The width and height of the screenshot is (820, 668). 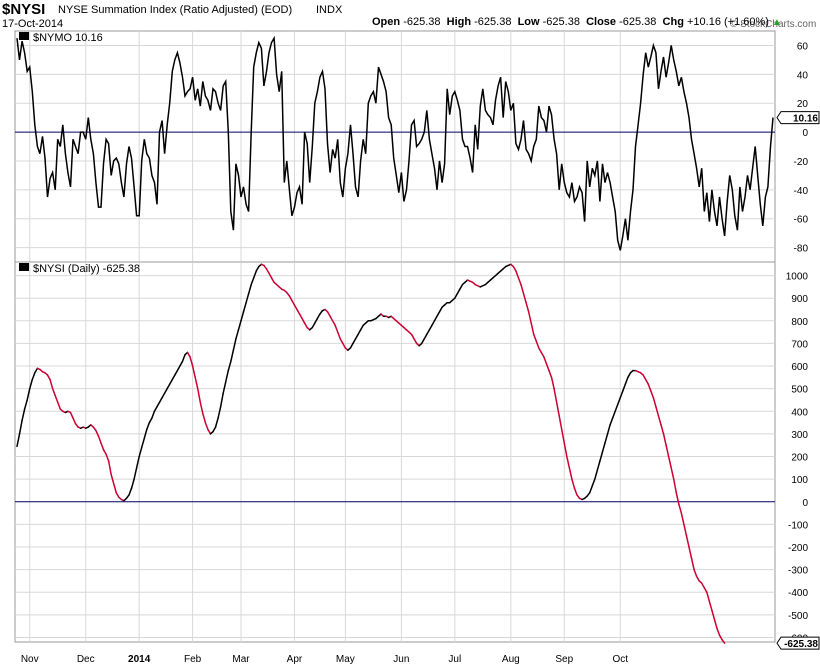 I want to click on nysi-last-value-flag, so click(x=798, y=643).